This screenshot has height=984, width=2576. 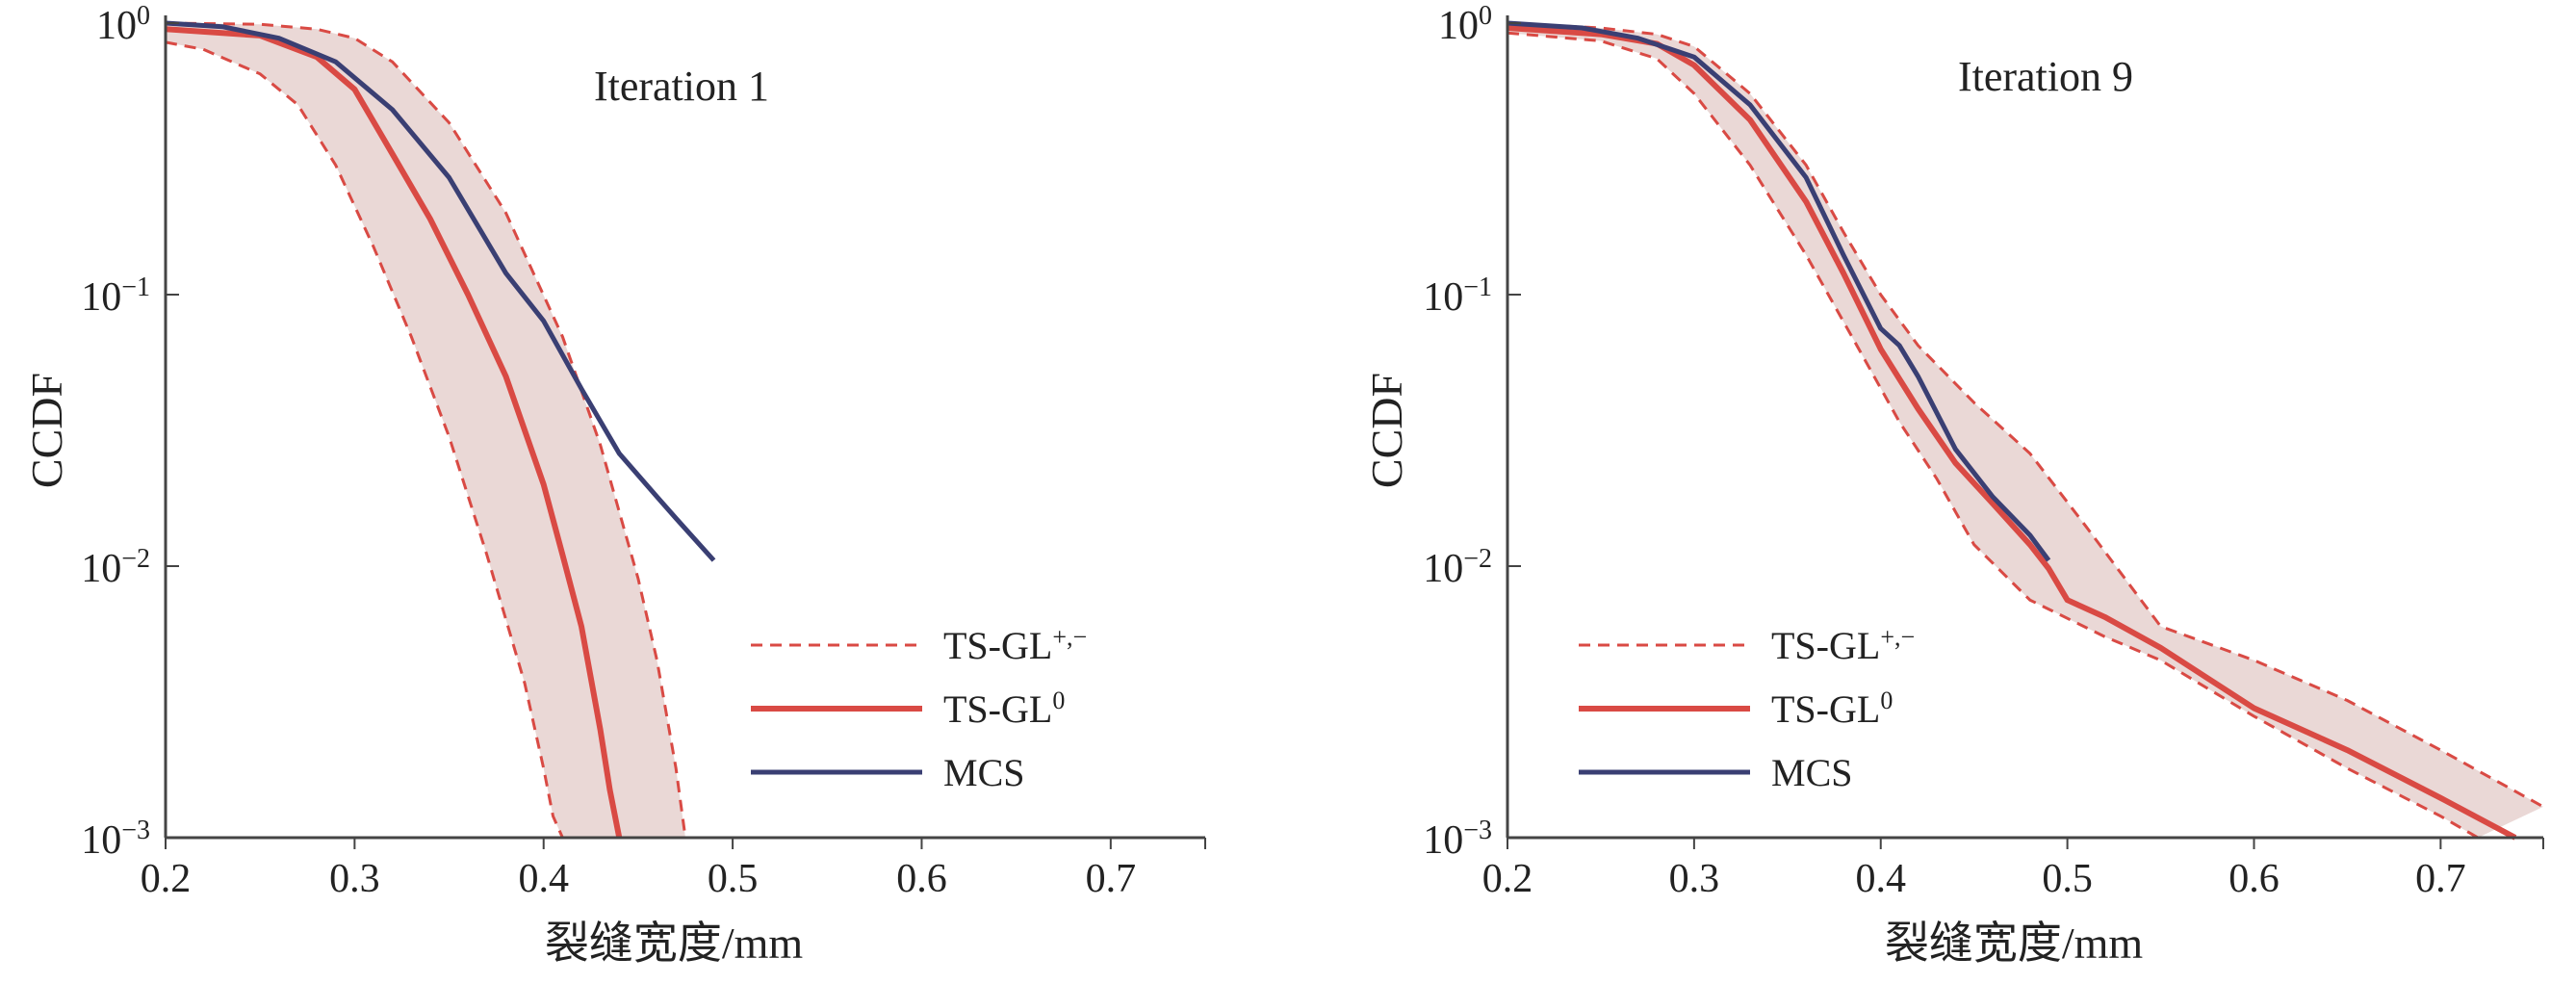 What do you see at coordinates (682, 86) in the screenshot?
I see `panel-title: Iteration 1` at bounding box center [682, 86].